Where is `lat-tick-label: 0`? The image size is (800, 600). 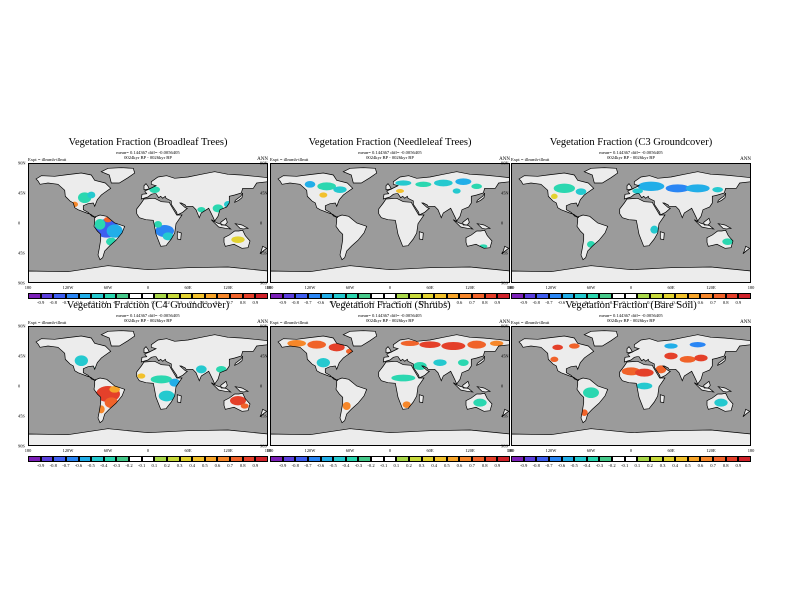
lat-tick-label: 0 is located at coordinates (19, 223).